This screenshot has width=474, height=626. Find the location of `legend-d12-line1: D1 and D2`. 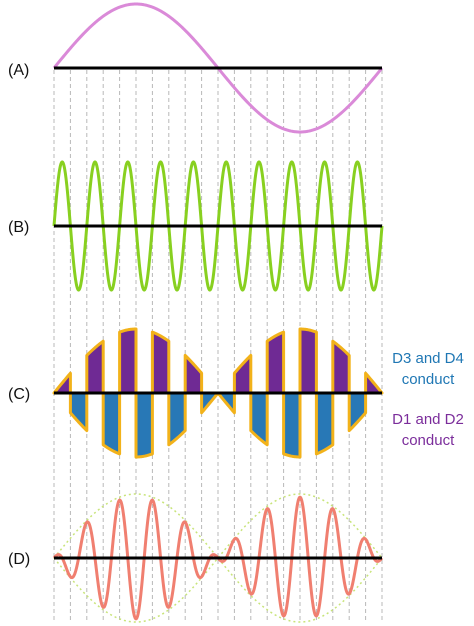

legend-d12-line1: D1 and D2 is located at coordinates (428, 419).